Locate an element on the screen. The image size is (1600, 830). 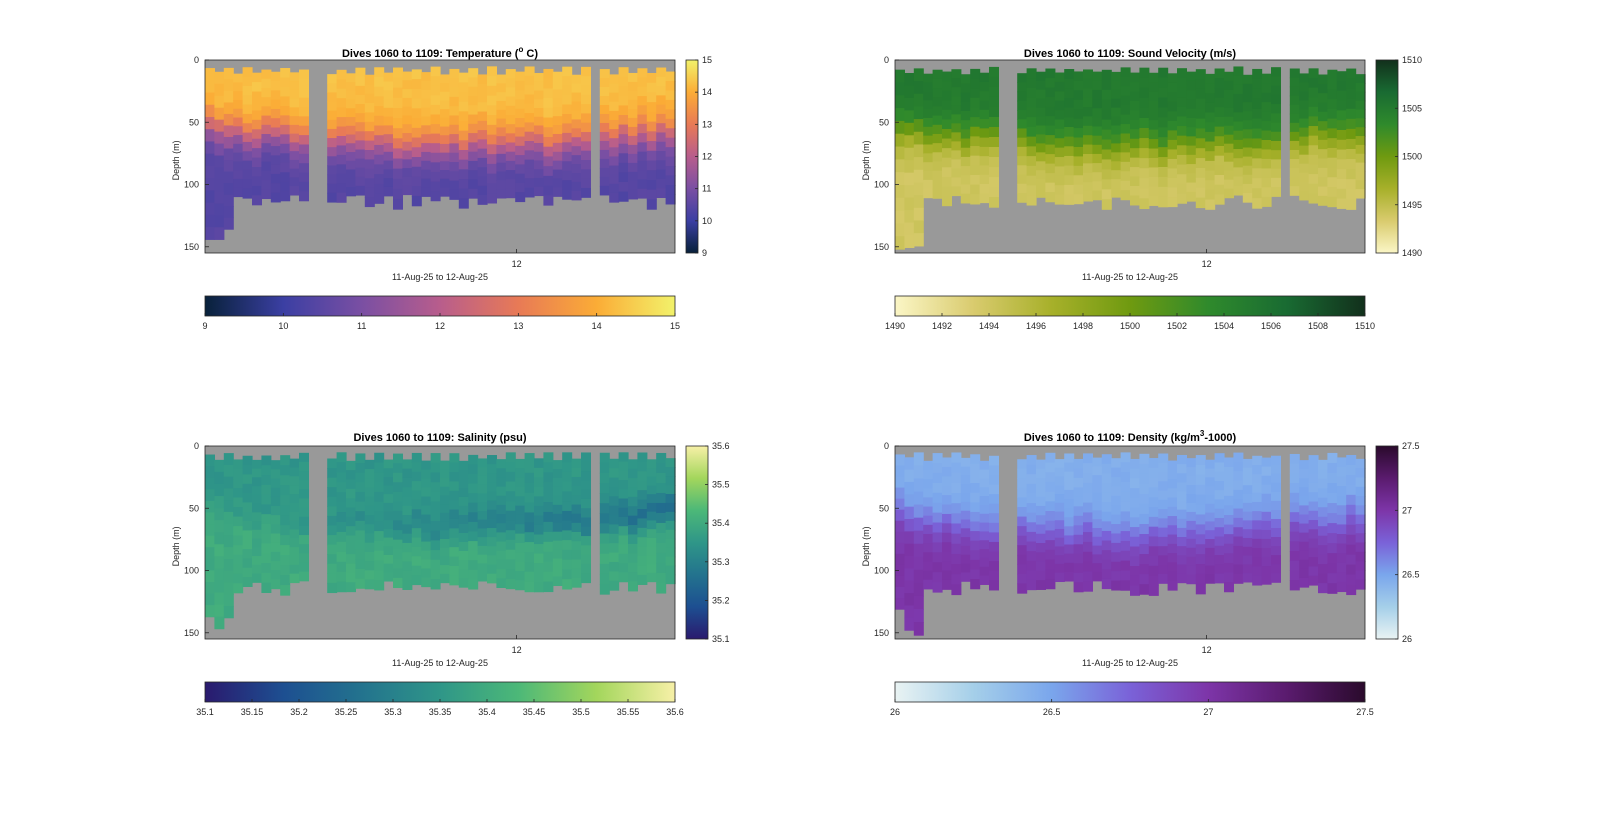
colorbar-right-tick-label: 9 is located at coordinates (704, 253).